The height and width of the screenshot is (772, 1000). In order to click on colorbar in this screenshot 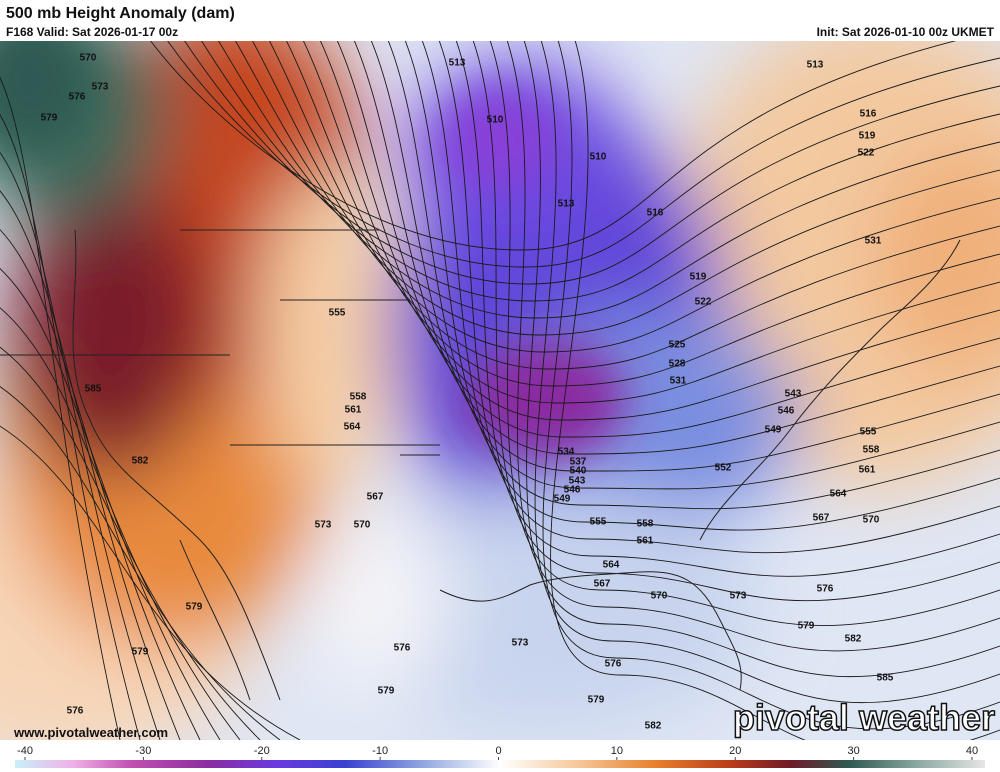, I will do `click(500, 764)`.